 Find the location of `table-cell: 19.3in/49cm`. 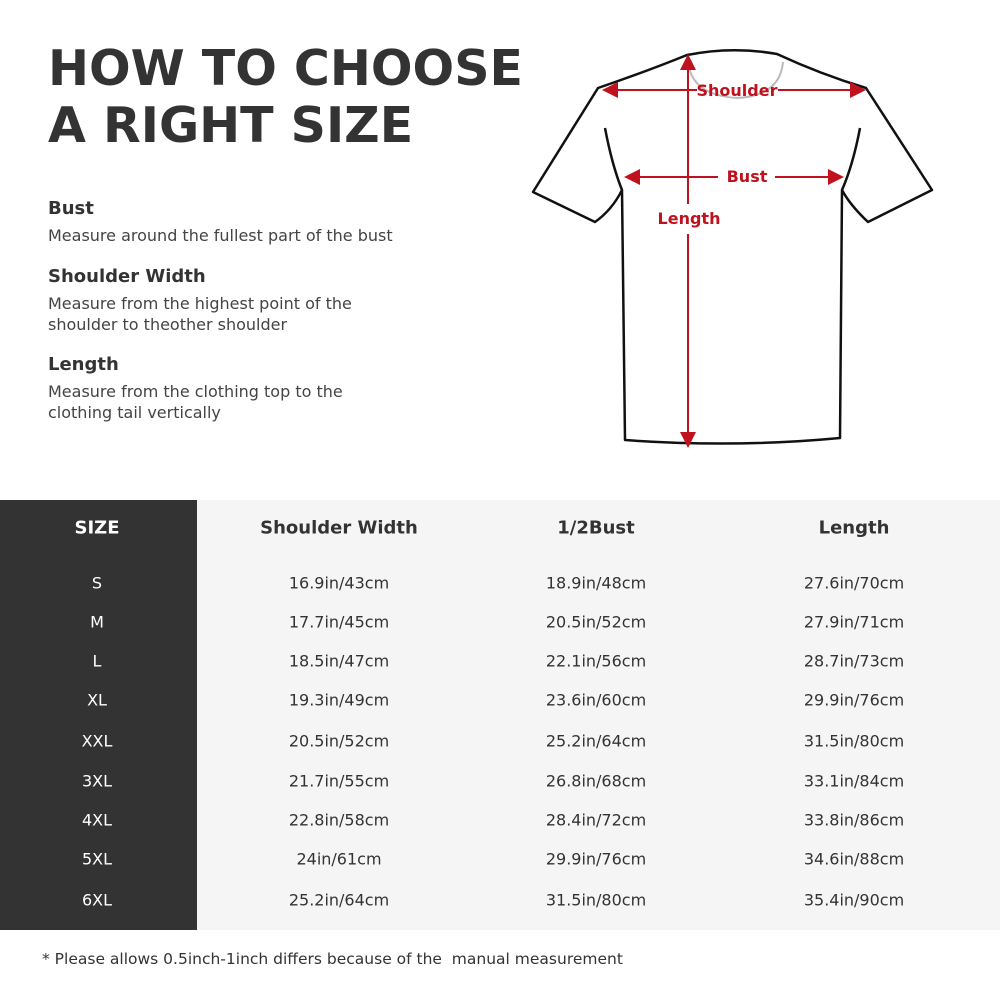

table-cell: 19.3in/49cm is located at coordinates (339, 700).